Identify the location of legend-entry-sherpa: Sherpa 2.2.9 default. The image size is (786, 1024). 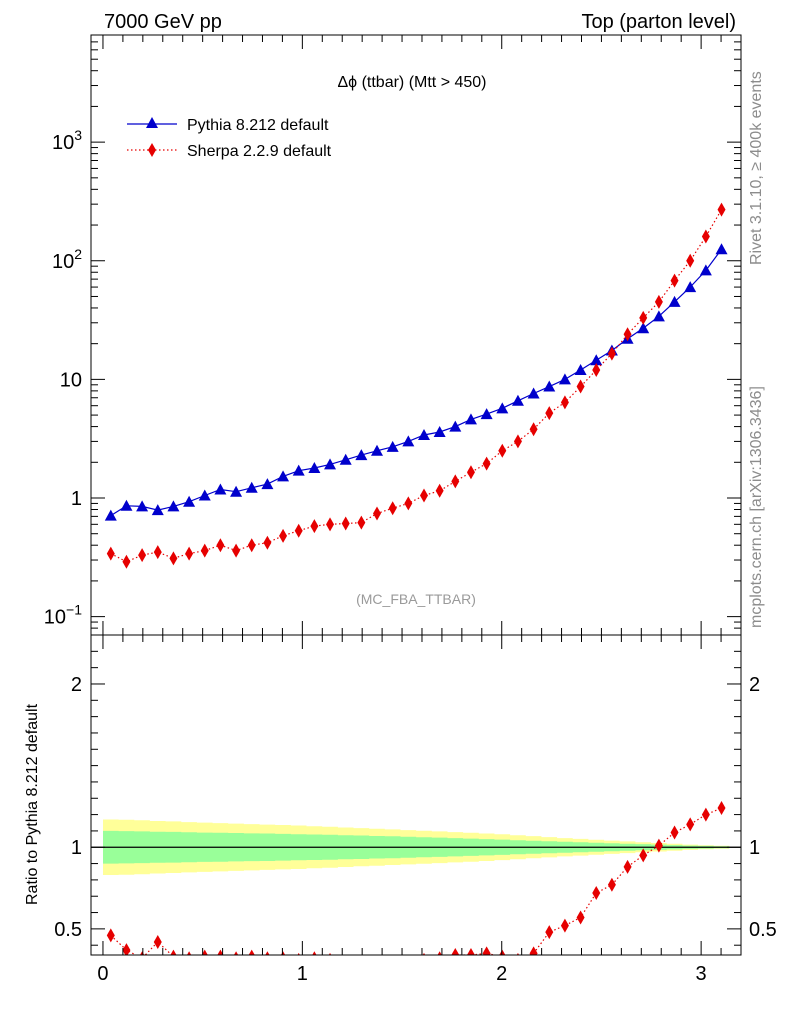
(229, 151).